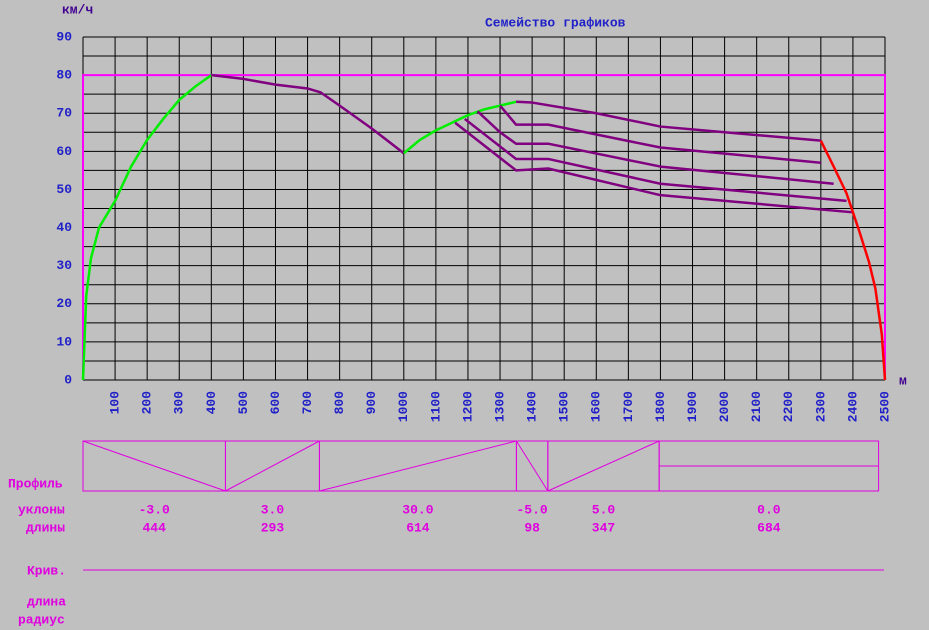 The height and width of the screenshot is (630, 929). What do you see at coordinates (692, 406) in the screenshot?
I see `x-tick-label: 1900` at bounding box center [692, 406].